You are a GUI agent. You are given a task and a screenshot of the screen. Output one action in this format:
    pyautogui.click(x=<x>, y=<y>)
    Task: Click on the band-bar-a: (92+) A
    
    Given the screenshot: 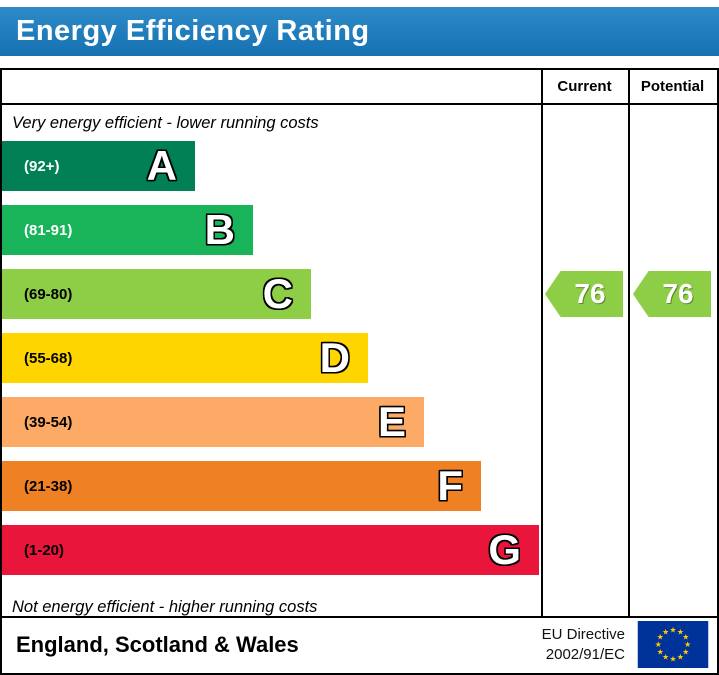 What is the action you would take?
    pyautogui.click(x=98, y=166)
    